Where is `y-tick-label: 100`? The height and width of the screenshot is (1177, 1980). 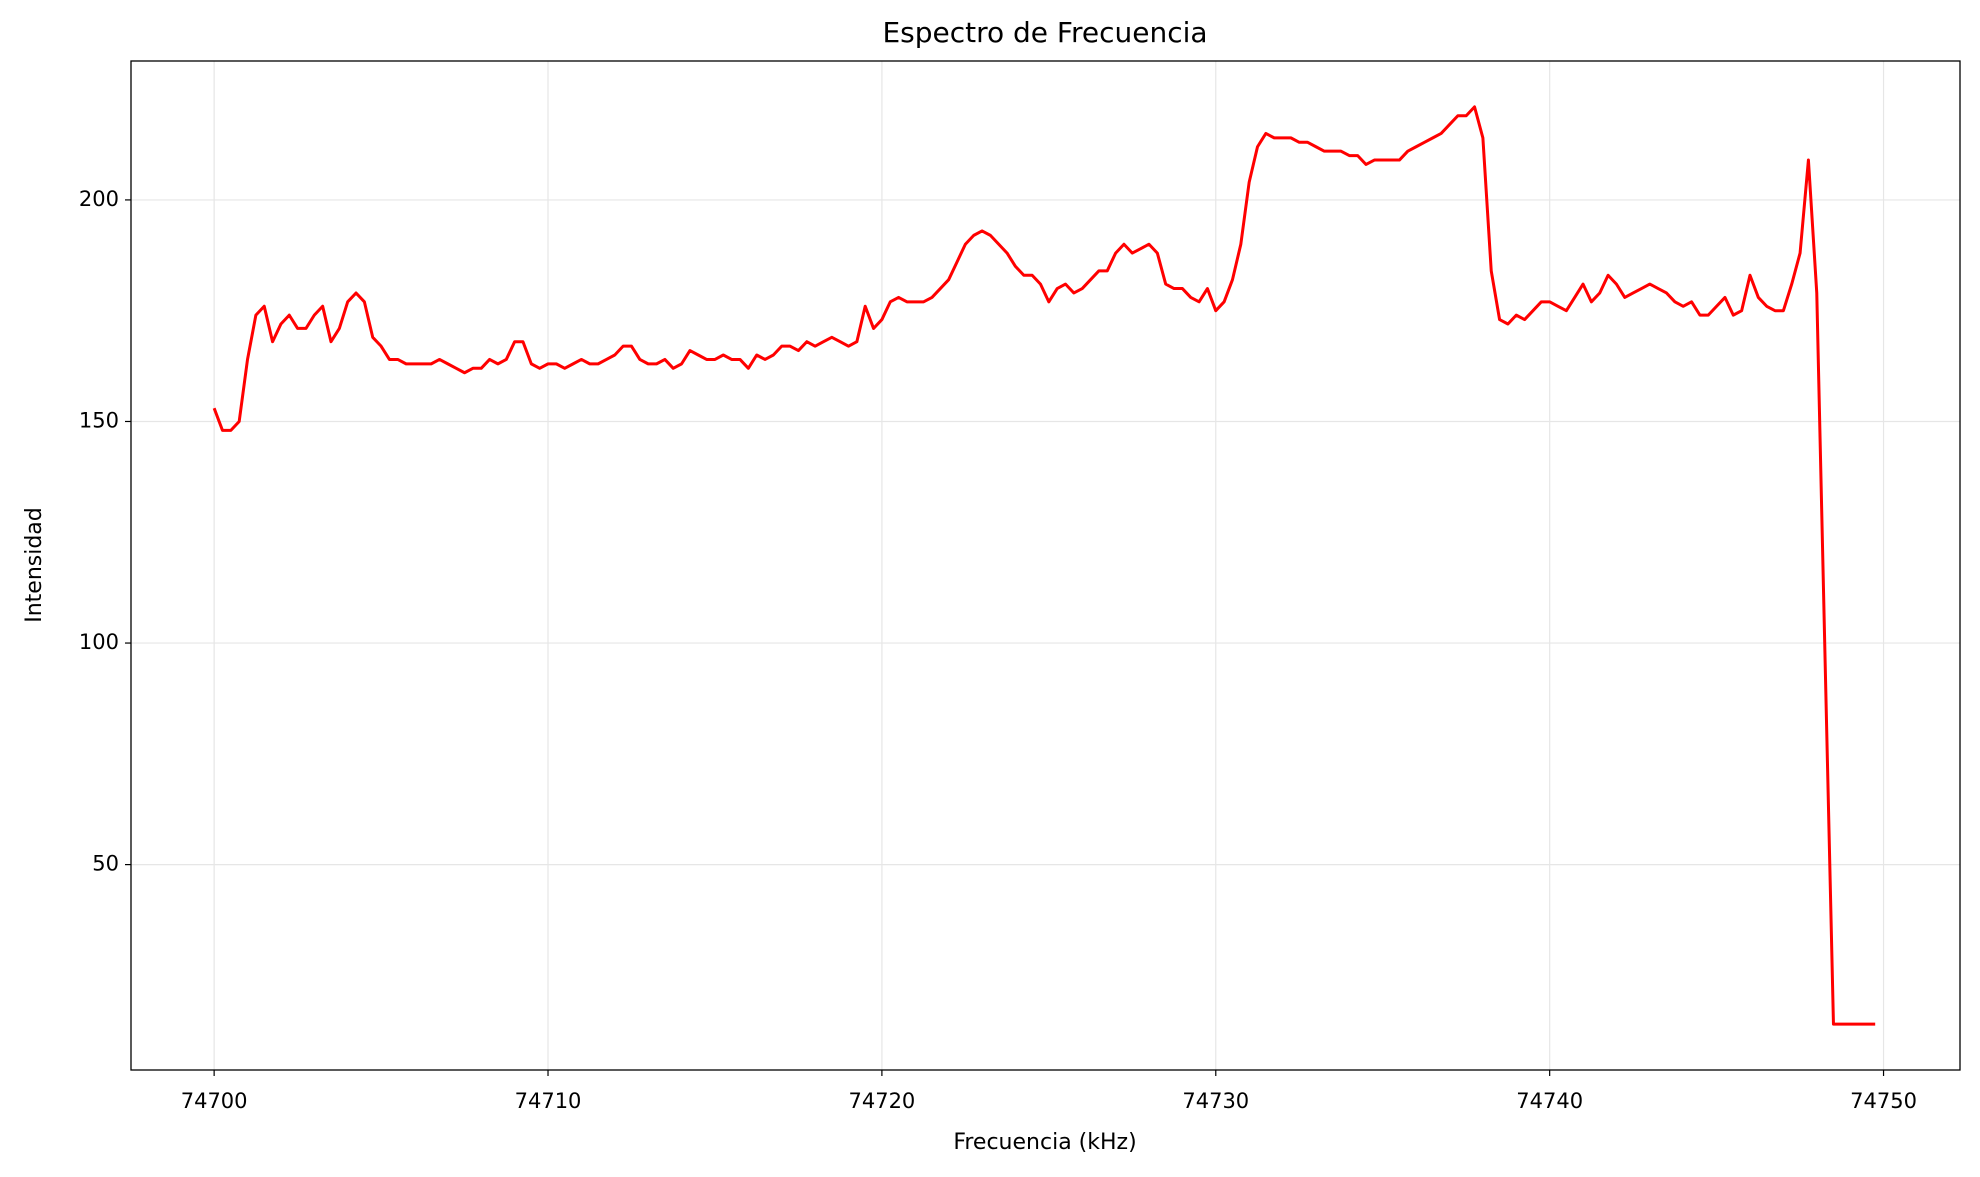 y-tick-label: 100 is located at coordinates (99, 642).